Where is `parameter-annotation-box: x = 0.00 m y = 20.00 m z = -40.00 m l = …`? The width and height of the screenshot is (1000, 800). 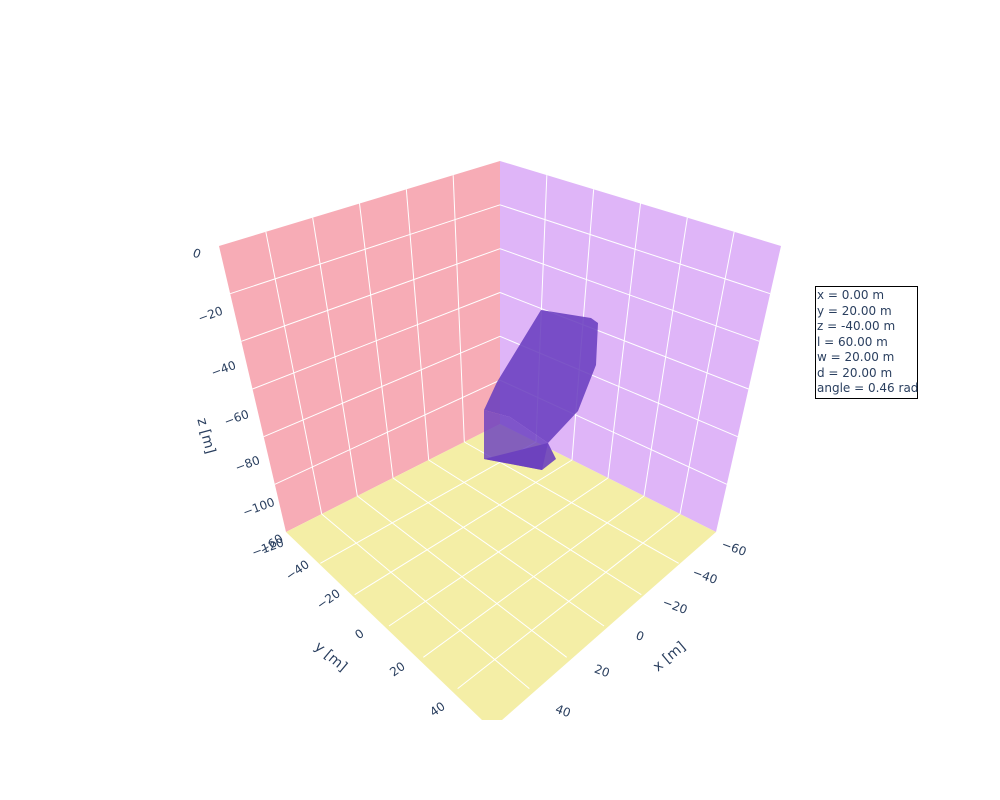 parameter-annotation-box: x = 0.00 m y = 20.00 m z = -40.00 m l = … is located at coordinates (866, 342).